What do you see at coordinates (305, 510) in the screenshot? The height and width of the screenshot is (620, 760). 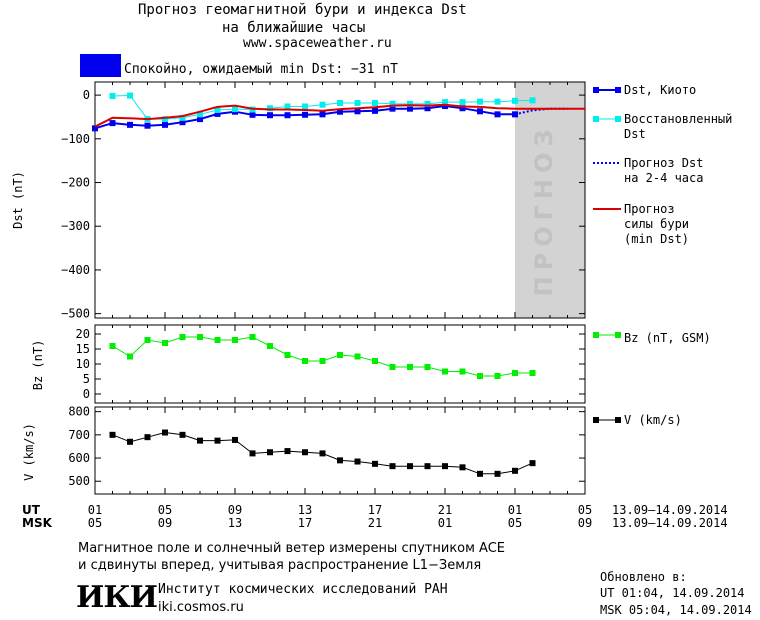 I see `ut-tick-label: 13` at bounding box center [305, 510].